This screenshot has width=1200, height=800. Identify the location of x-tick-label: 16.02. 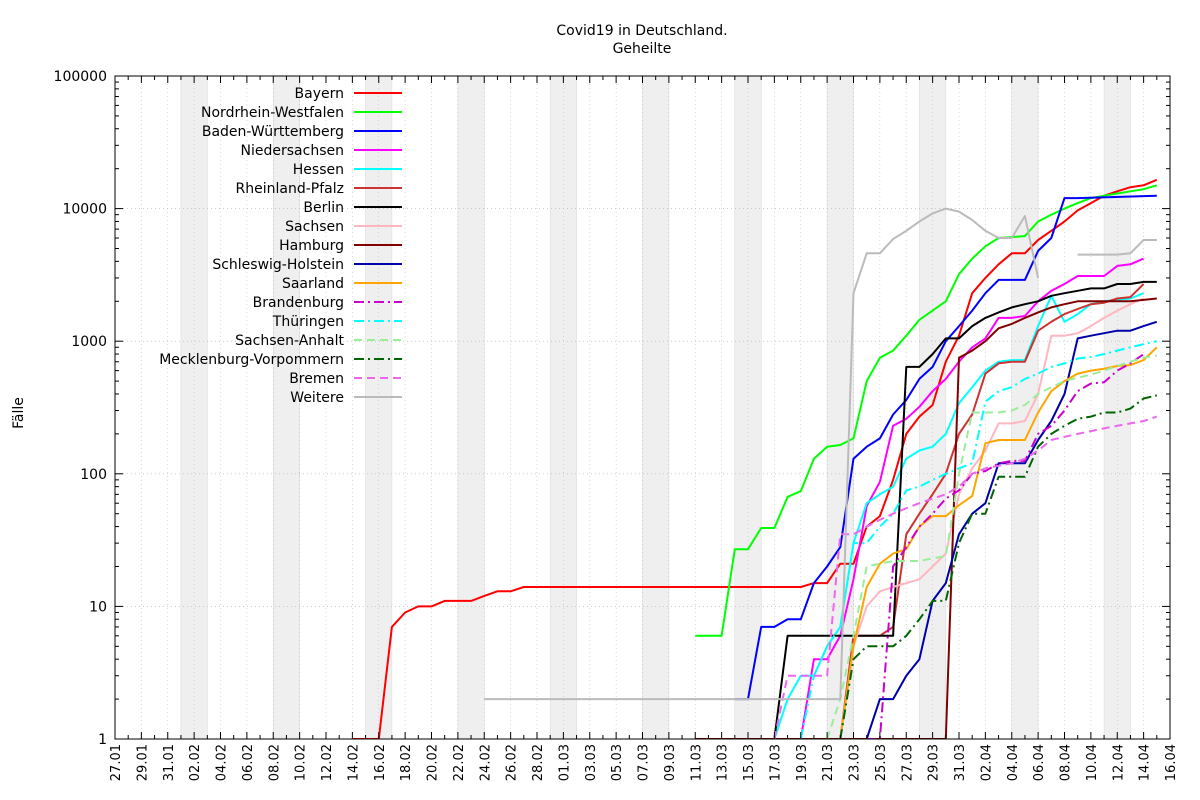
(380, 762).